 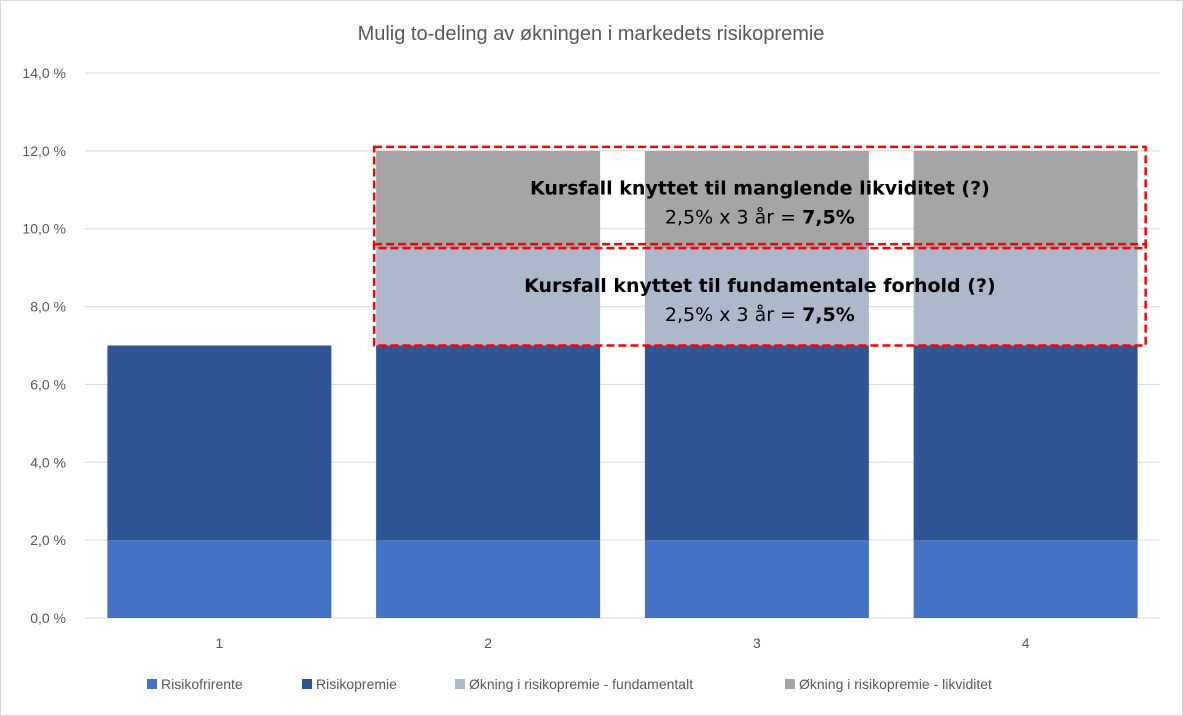 What do you see at coordinates (48, 384) in the screenshot?
I see `y-tick-label: 6,0 %` at bounding box center [48, 384].